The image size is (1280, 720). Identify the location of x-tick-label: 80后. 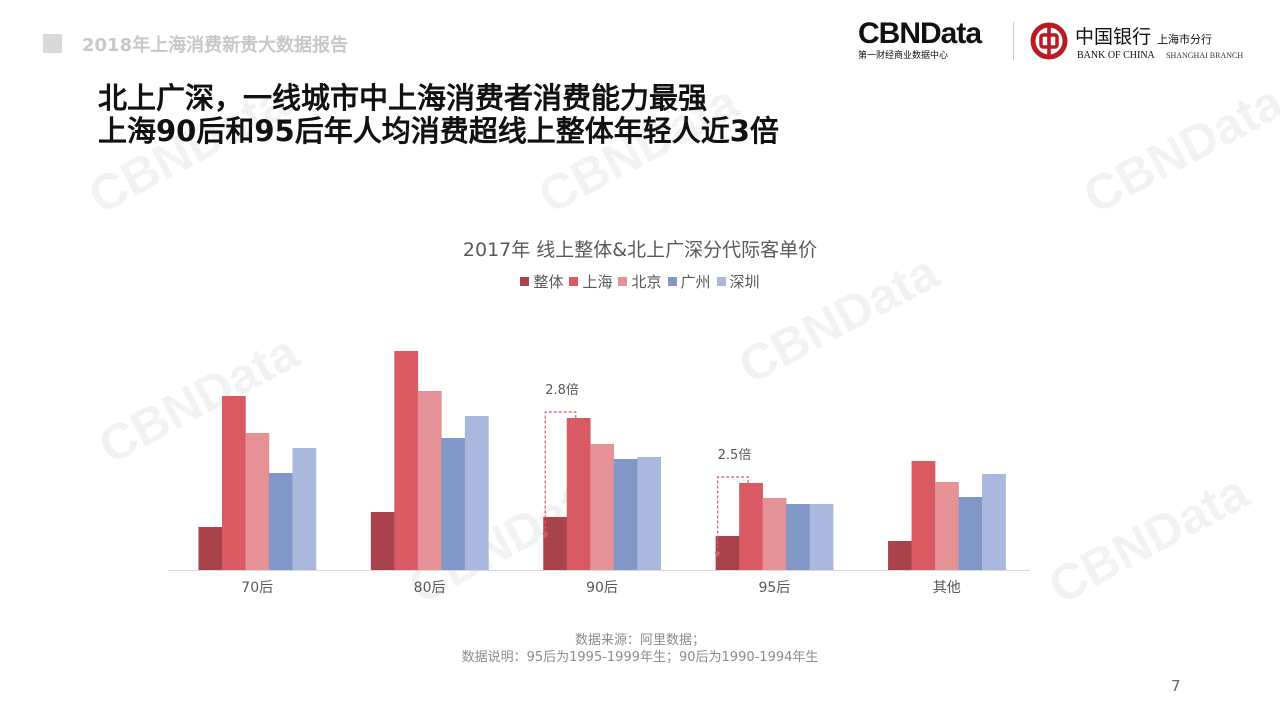
(430, 588).